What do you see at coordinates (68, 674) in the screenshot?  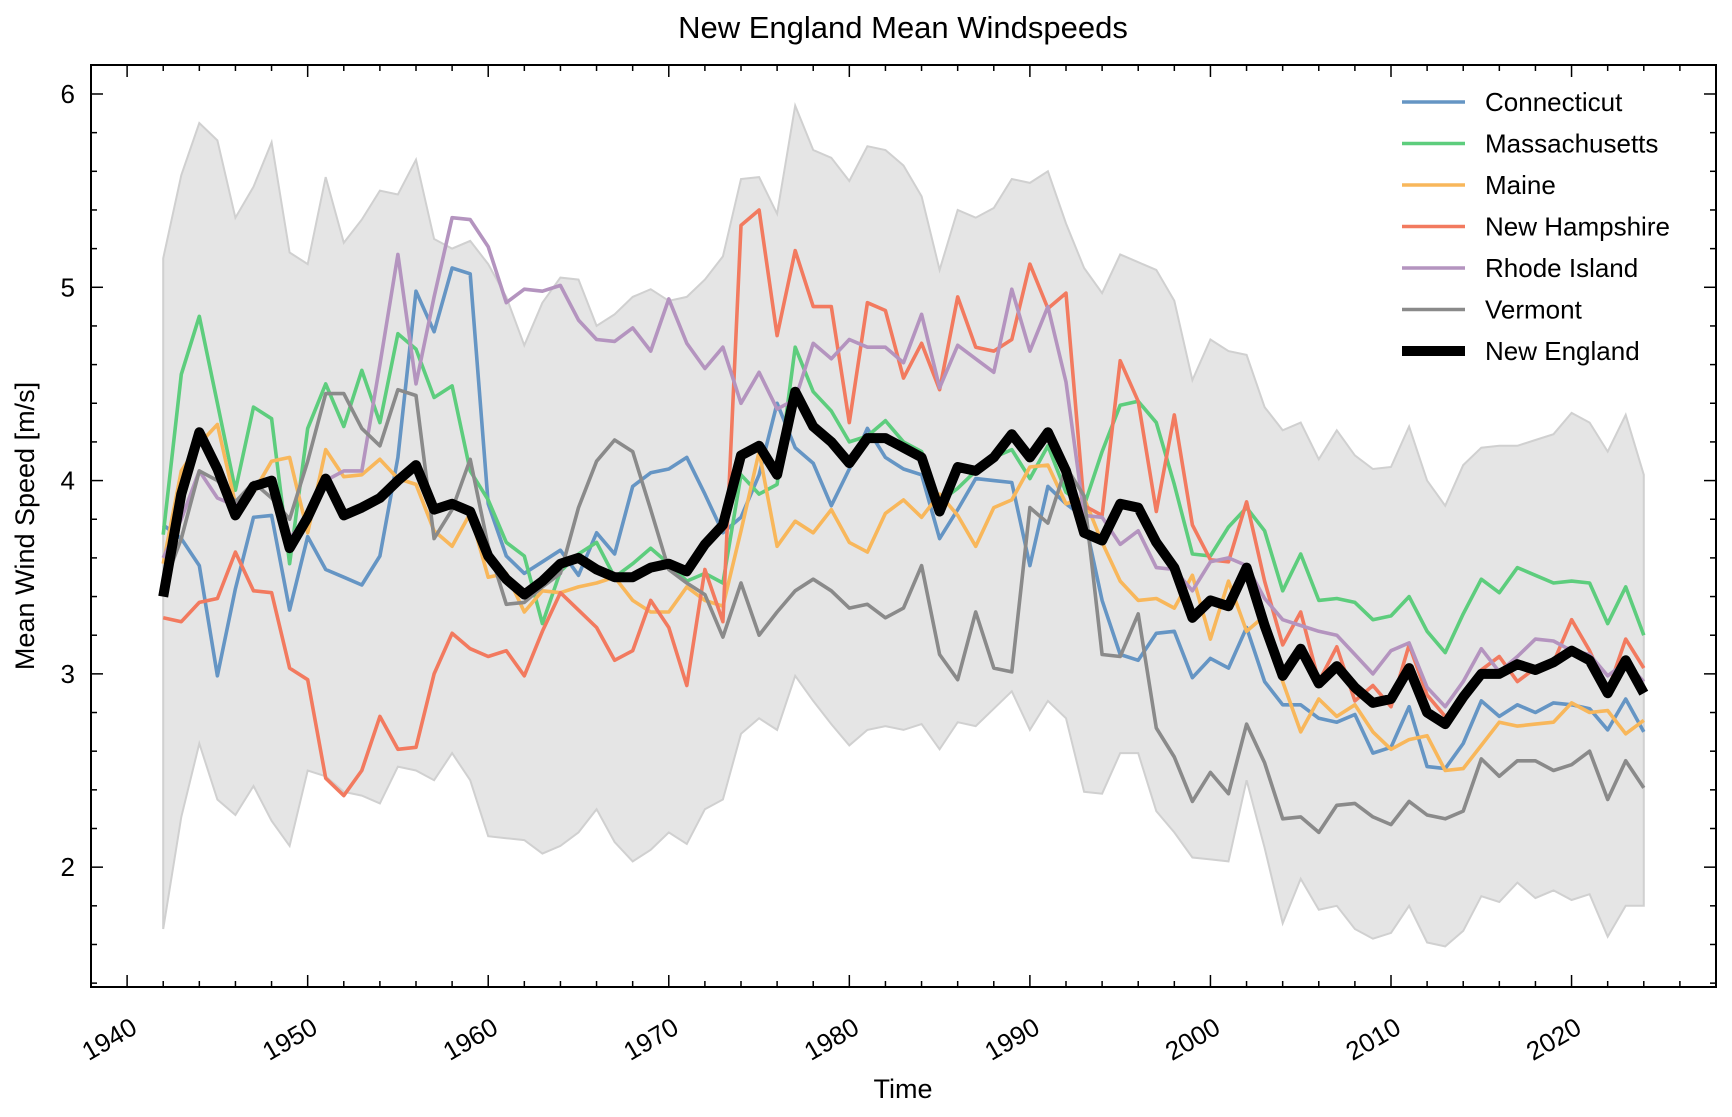 I see `y-tick-label: 3` at bounding box center [68, 674].